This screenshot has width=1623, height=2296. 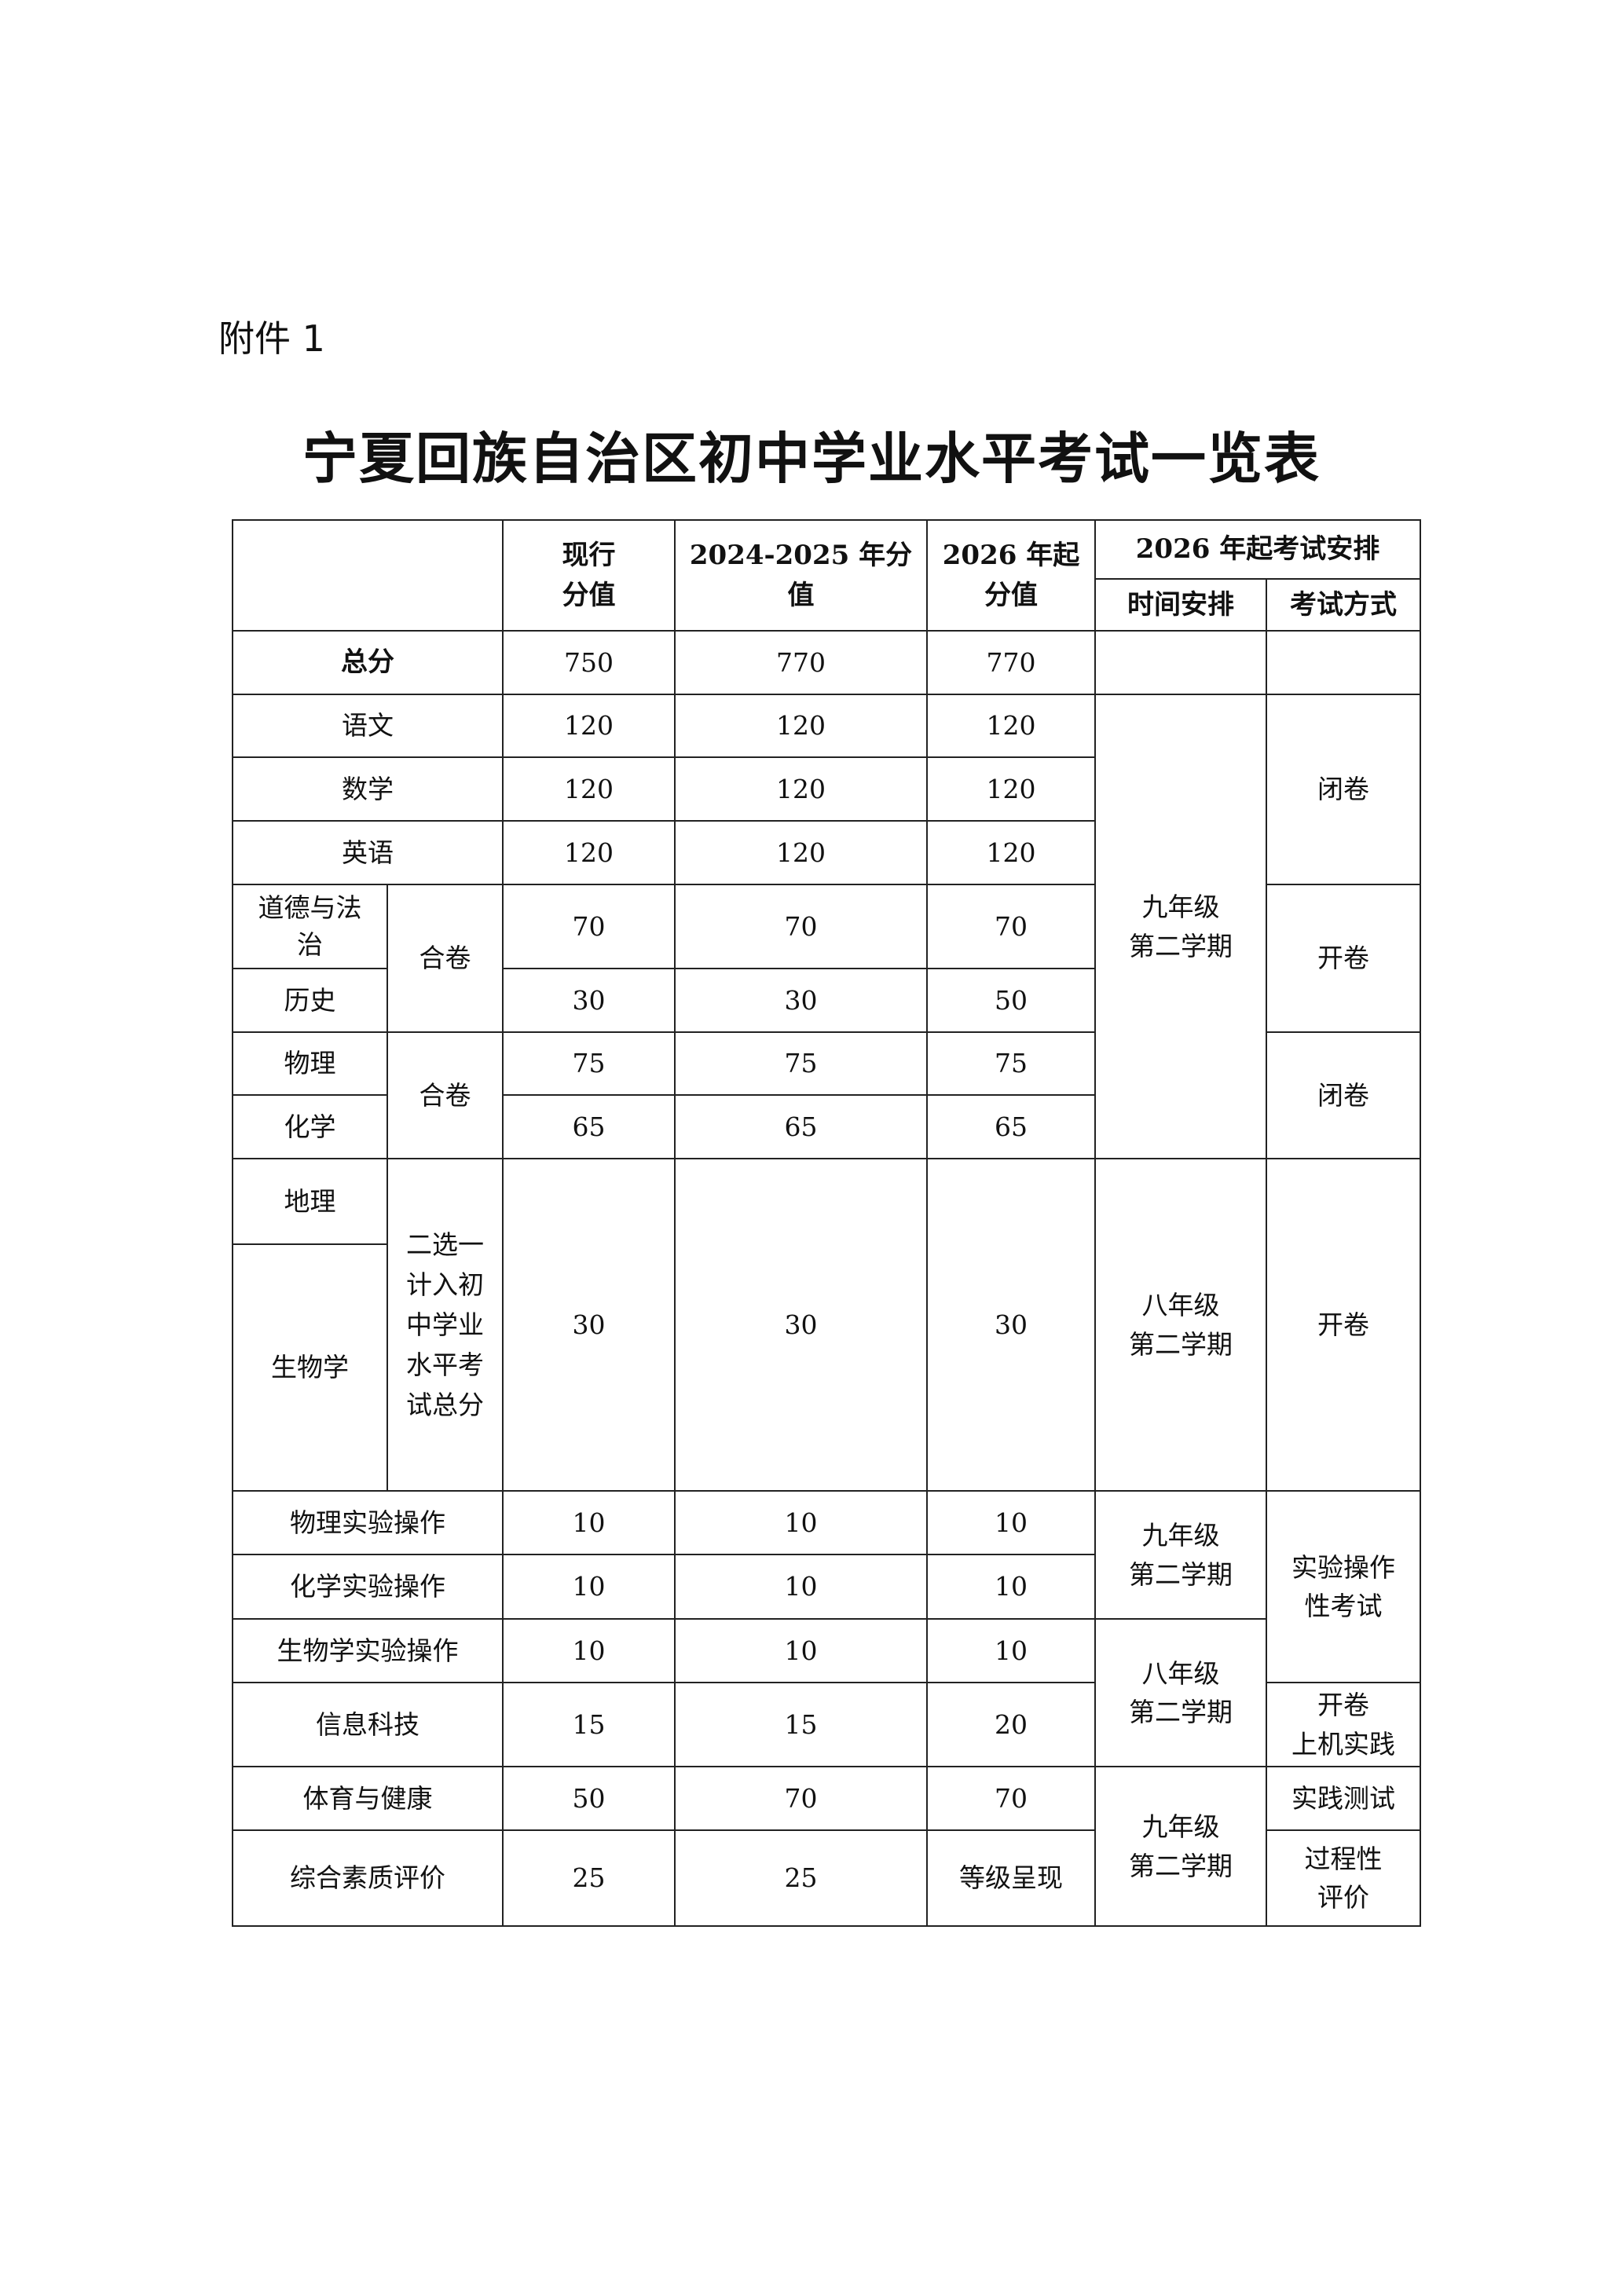 What do you see at coordinates (1180, 605) in the screenshot?
I see `header-time: 时间安排` at bounding box center [1180, 605].